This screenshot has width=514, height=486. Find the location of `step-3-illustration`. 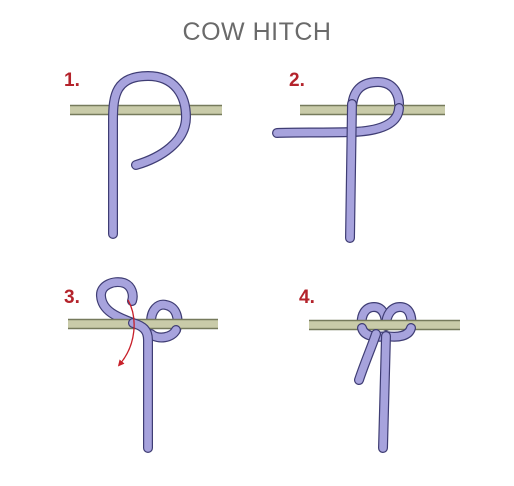

step-3-illustration is located at coordinates (143, 365).